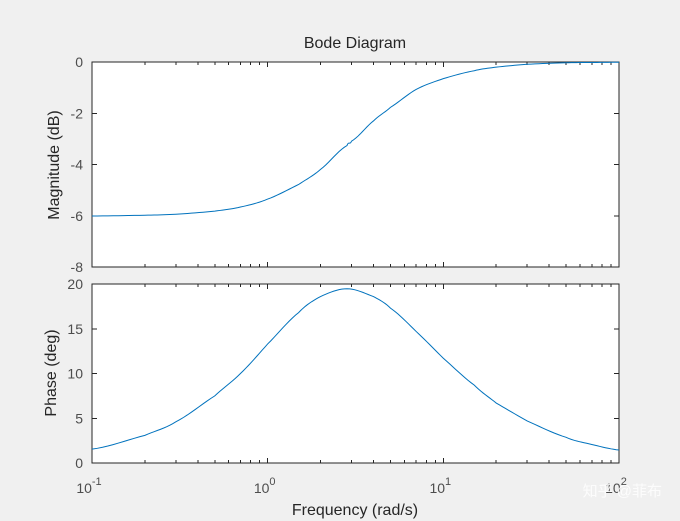  What do you see at coordinates (54, 164) in the screenshot?
I see `magnitude-ylabel: Magnitude (dB)` at bounding box center [54, 164].